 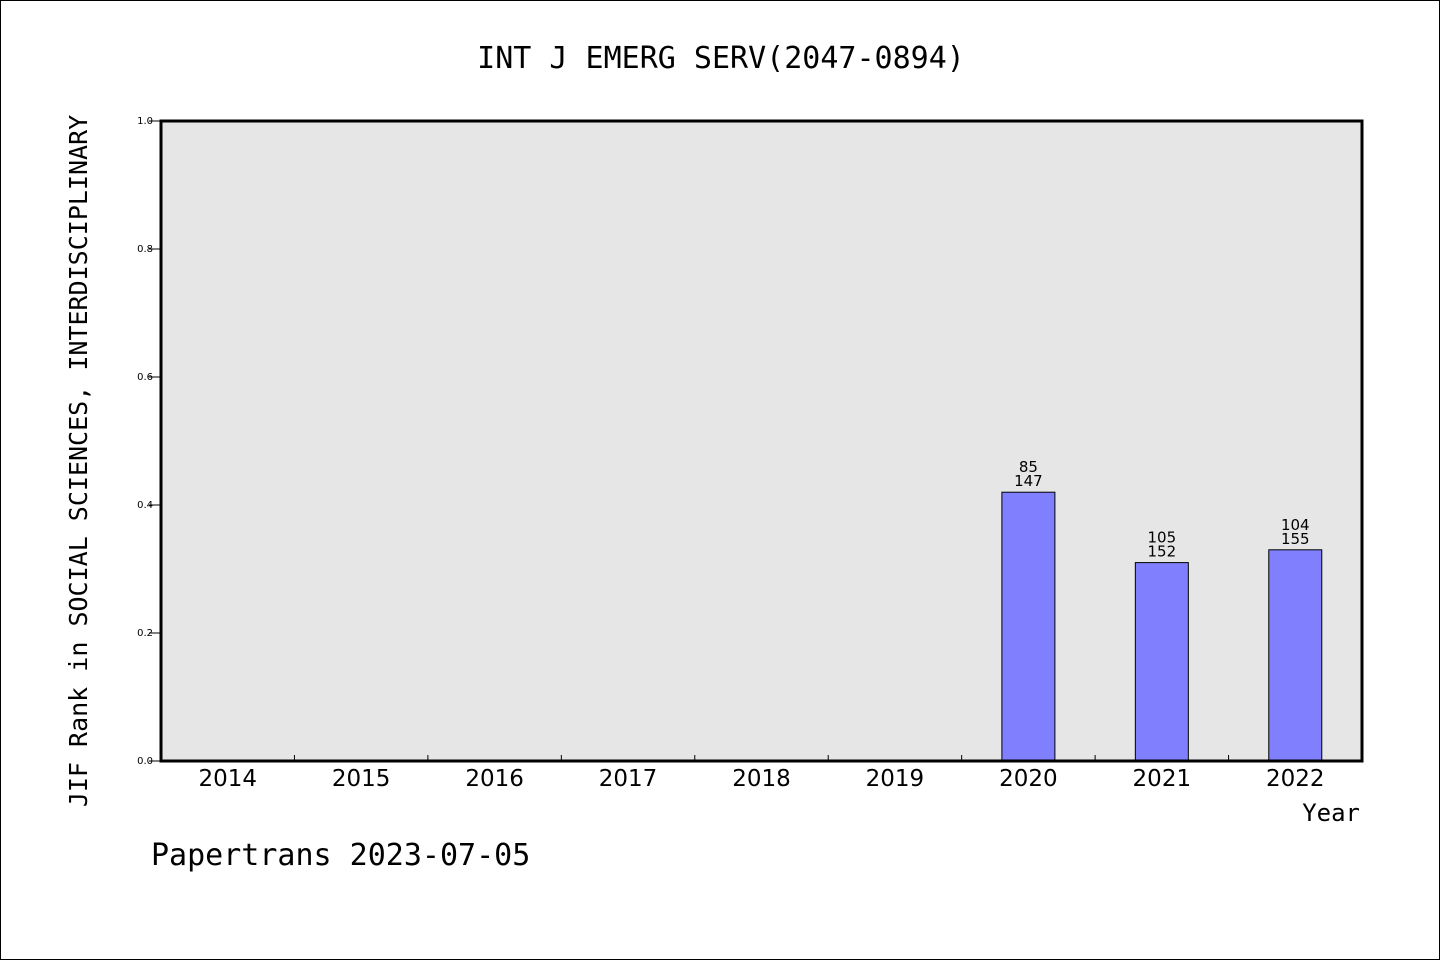 What do you see at coordinates (1161, 662) in the screenshot?
I see `bar-2021` at bounding box center [1161, 662].